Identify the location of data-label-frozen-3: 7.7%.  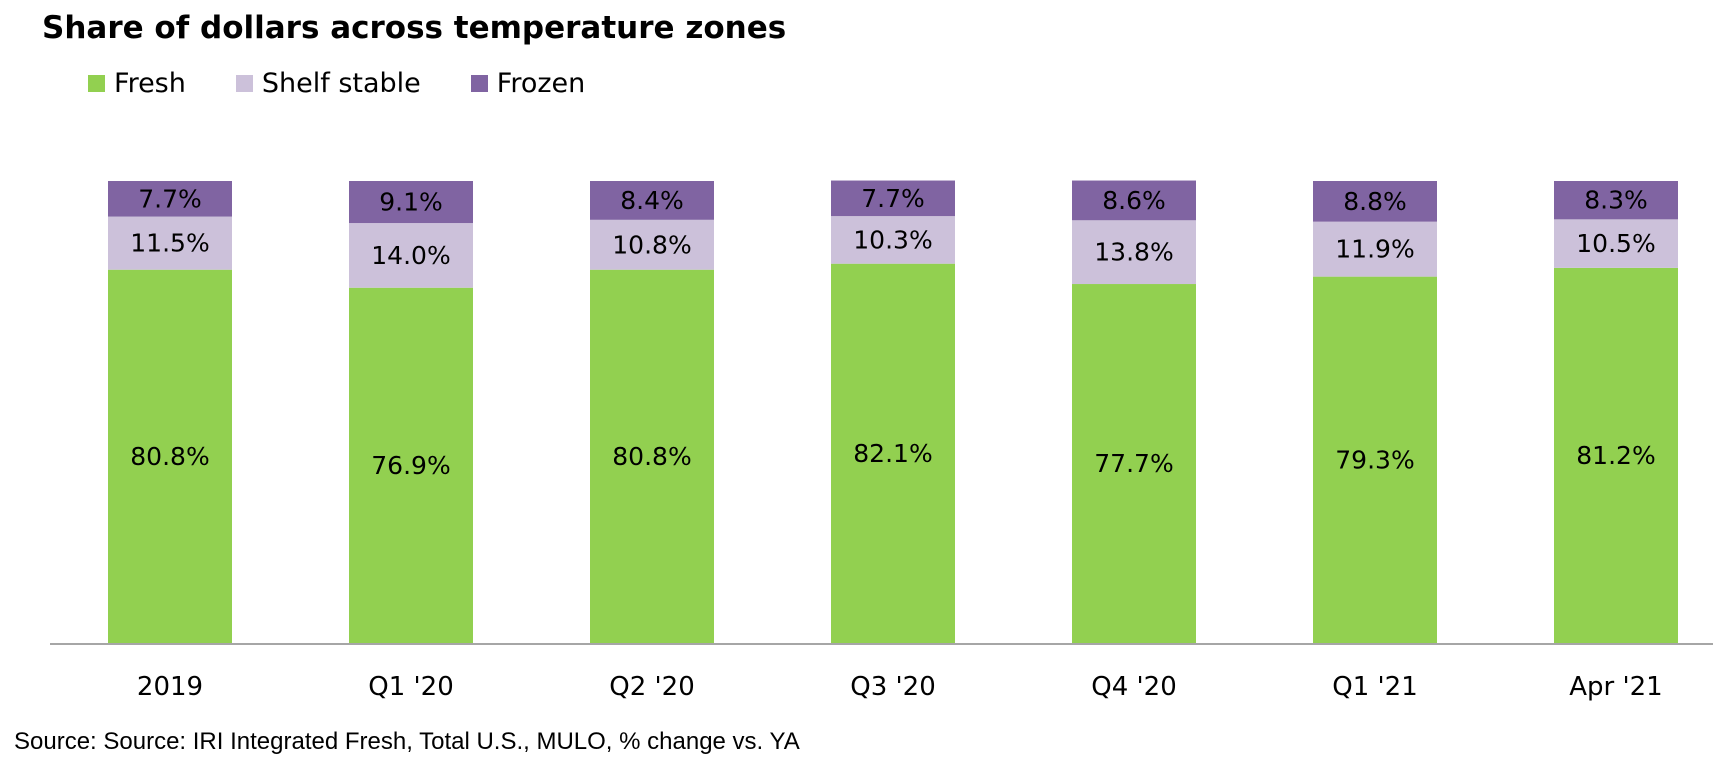
(893, 198).